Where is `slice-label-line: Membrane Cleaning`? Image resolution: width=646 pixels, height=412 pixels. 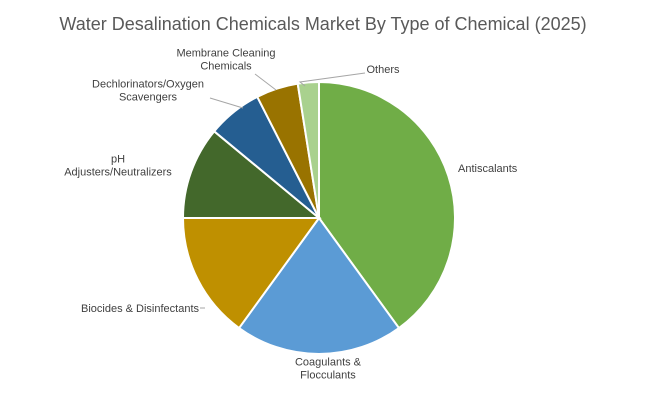 slice-label-line: Membrane Cleaning is located at coordinates (225, 54).